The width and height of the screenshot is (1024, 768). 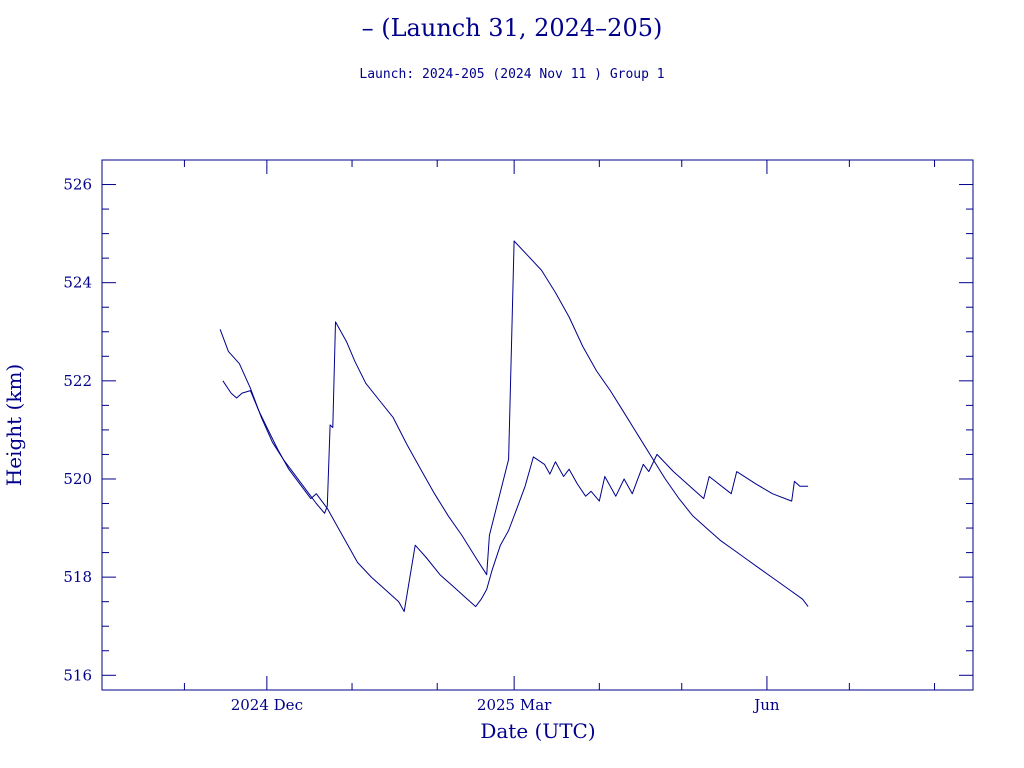 I want to click on y-tick-label: 526, so click(x=77, y=185).